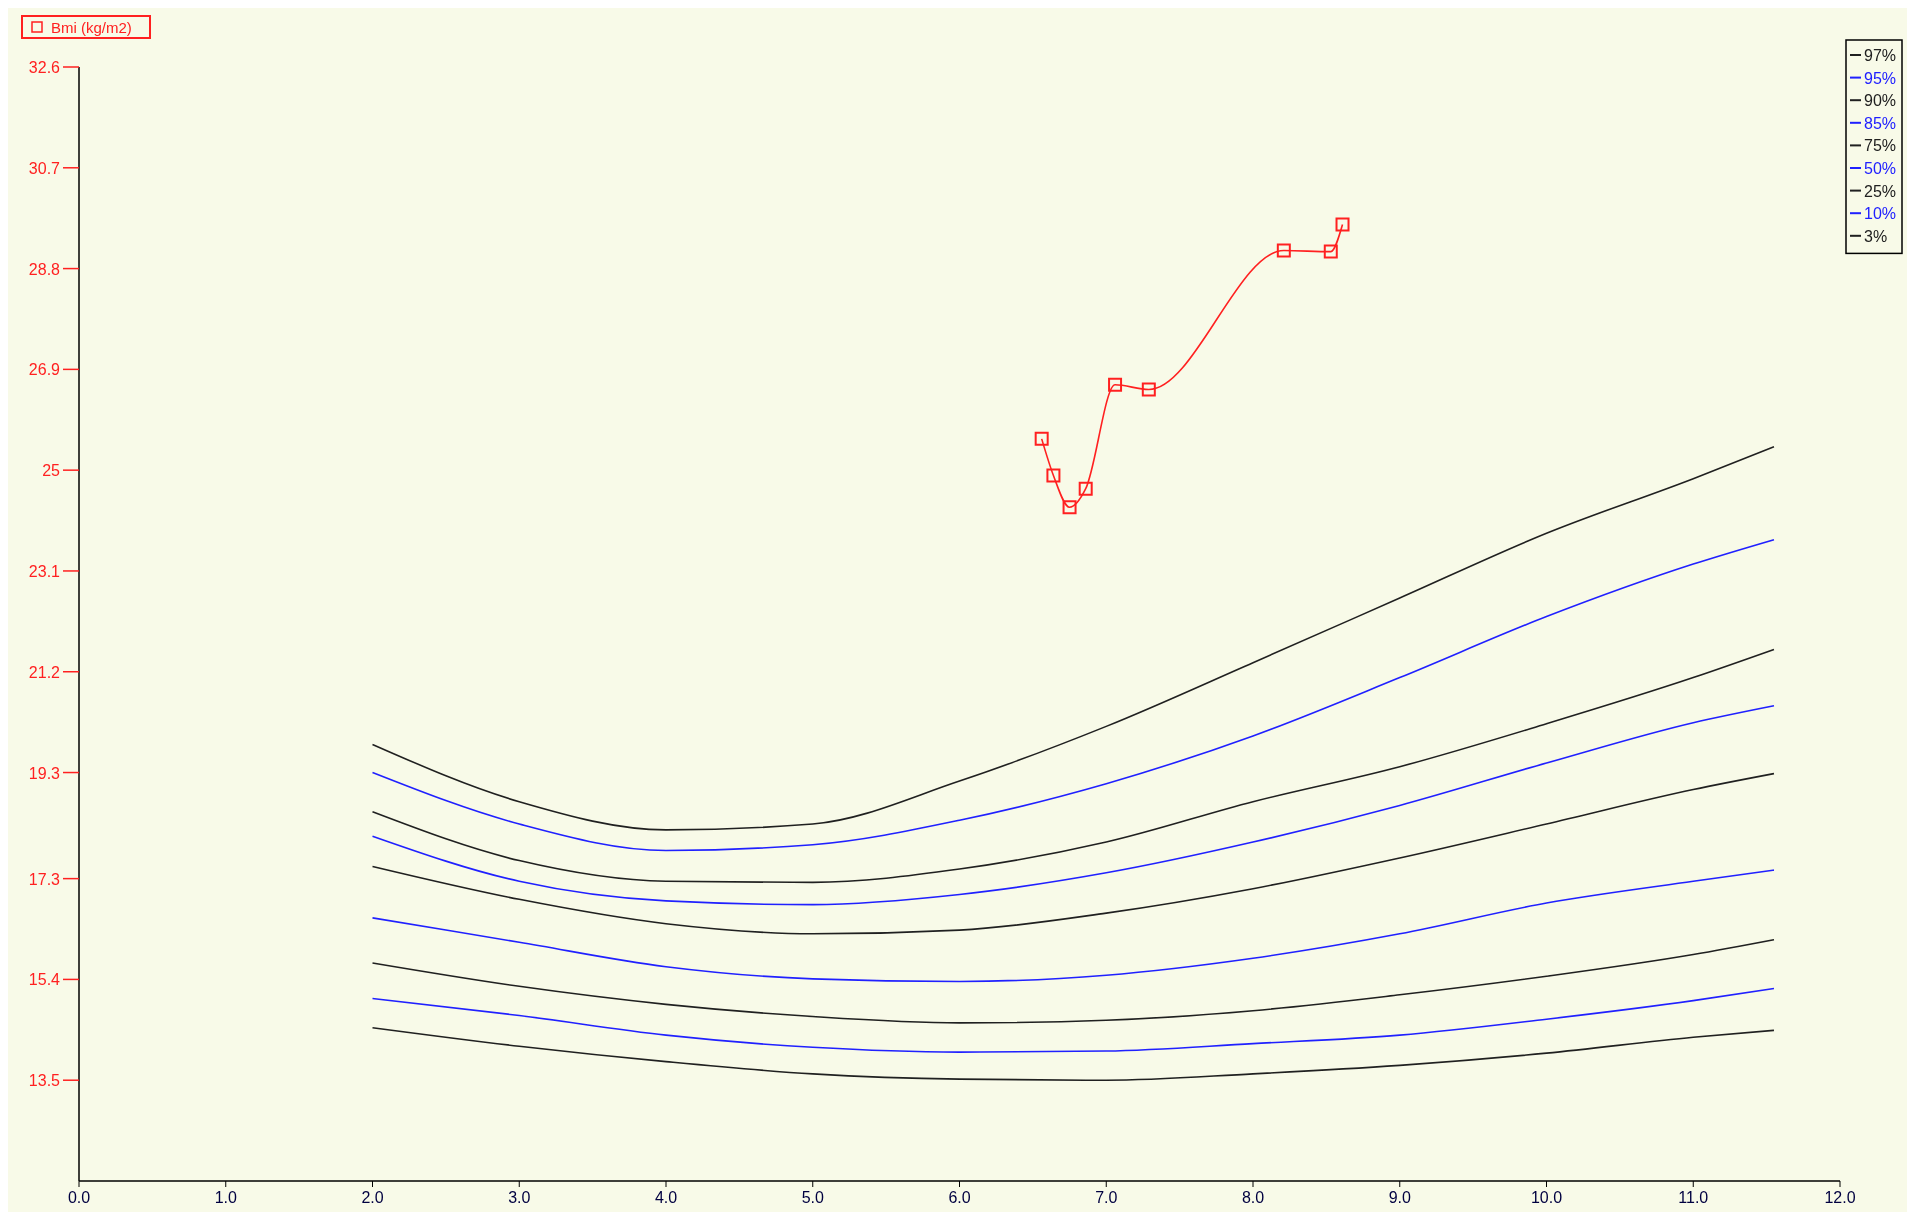 This screenshot has width=1915, height=1220. Describe the element at coordinates (91, 27) in the screenshot. I see `legend-label: Bmi (kg/m2)` at that location.